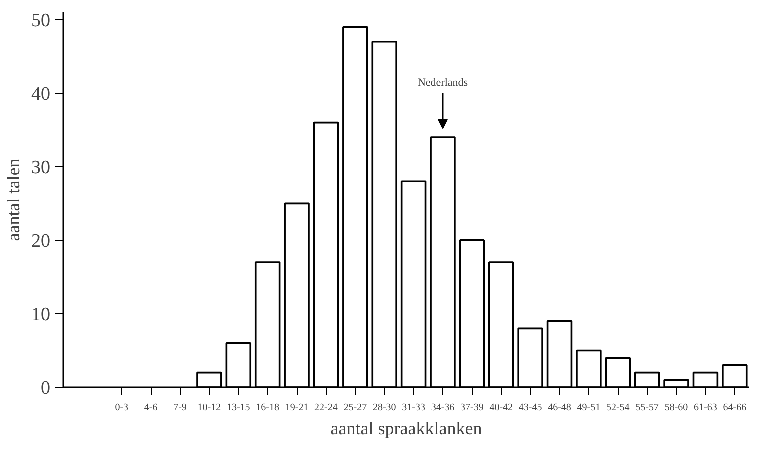 This screenshot has height=457, width=759. What do you see at coordinates (706, 408) in the screenshot?
I see `x-tick-label: 61-63` at bounding box center [706, 408].